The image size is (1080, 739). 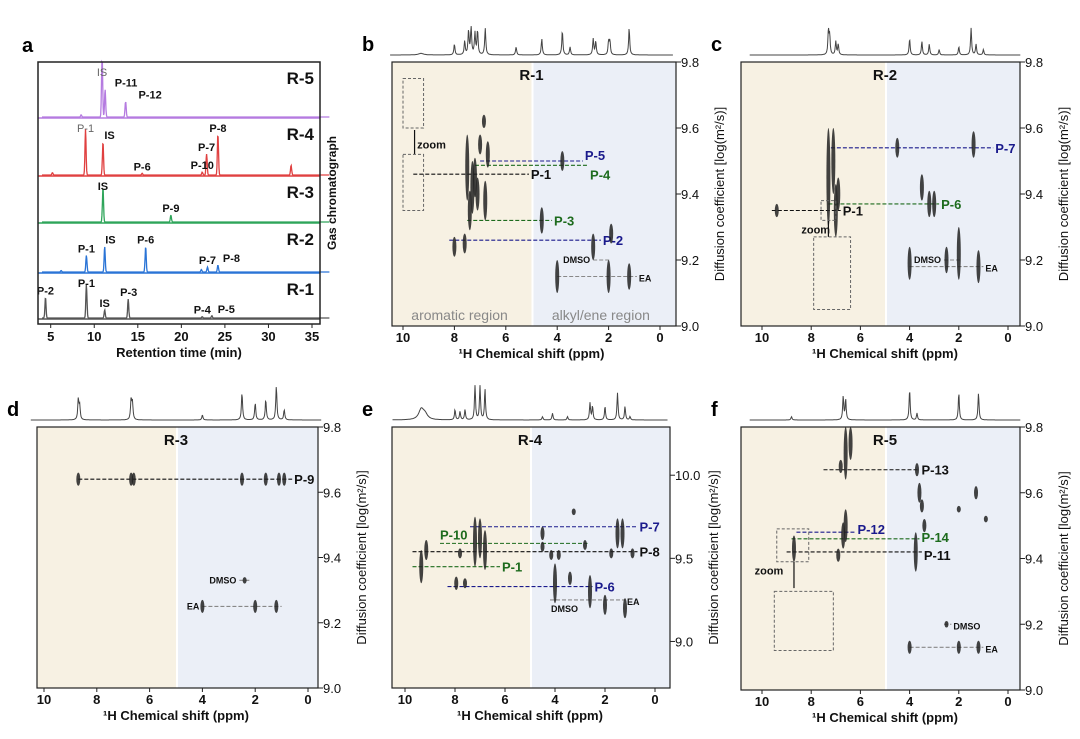 What do you see at coordinates (459, 315) in the screenshot?
I see `aromatic-region-label: aromatic region` at bounding box center [459, 315].